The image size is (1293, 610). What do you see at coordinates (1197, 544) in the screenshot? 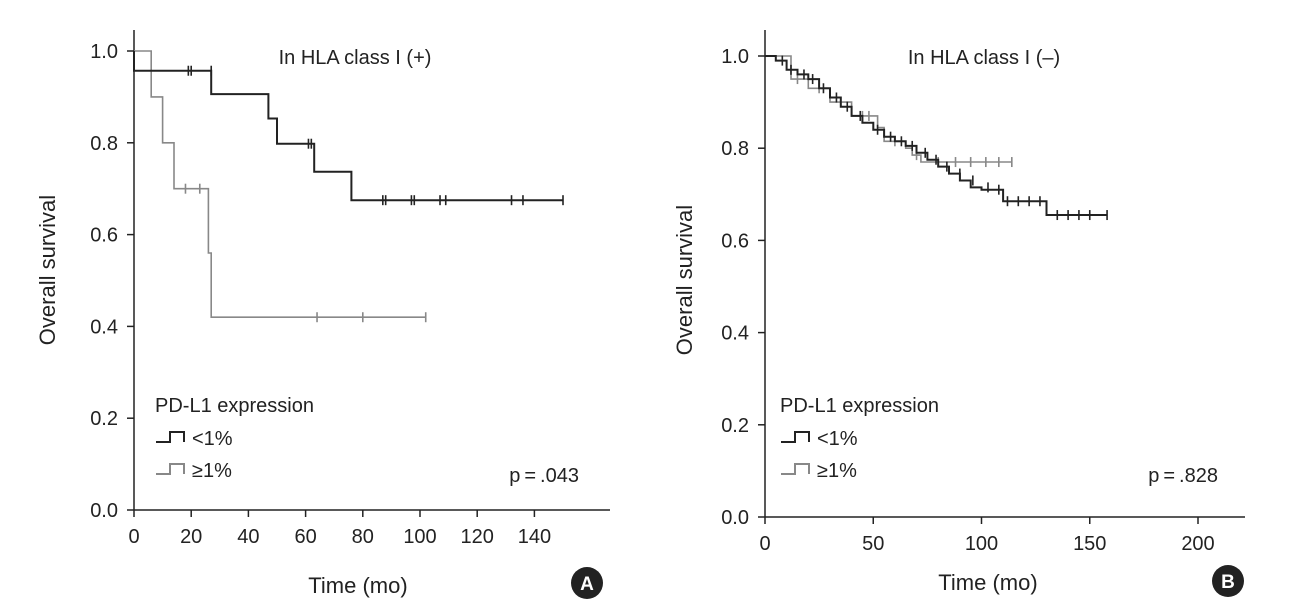
I see `x-tick-label: 200` at bounding box center [1197, 544].